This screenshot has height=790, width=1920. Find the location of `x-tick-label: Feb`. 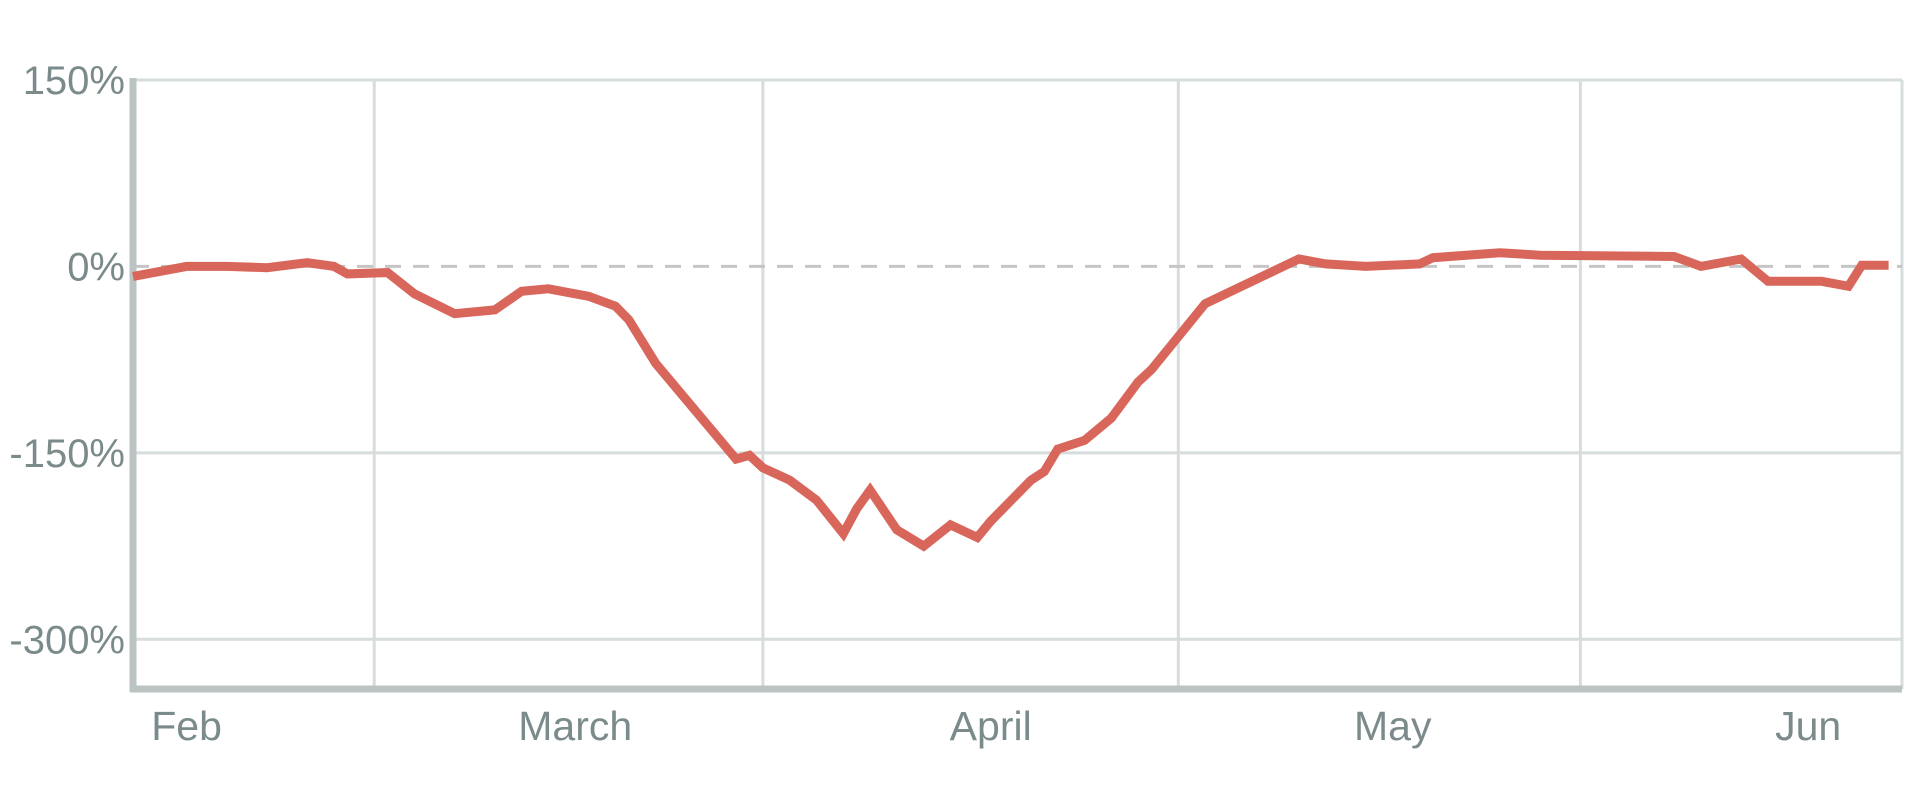

x-tick-label: Feb is located at coordinates (186, 726).